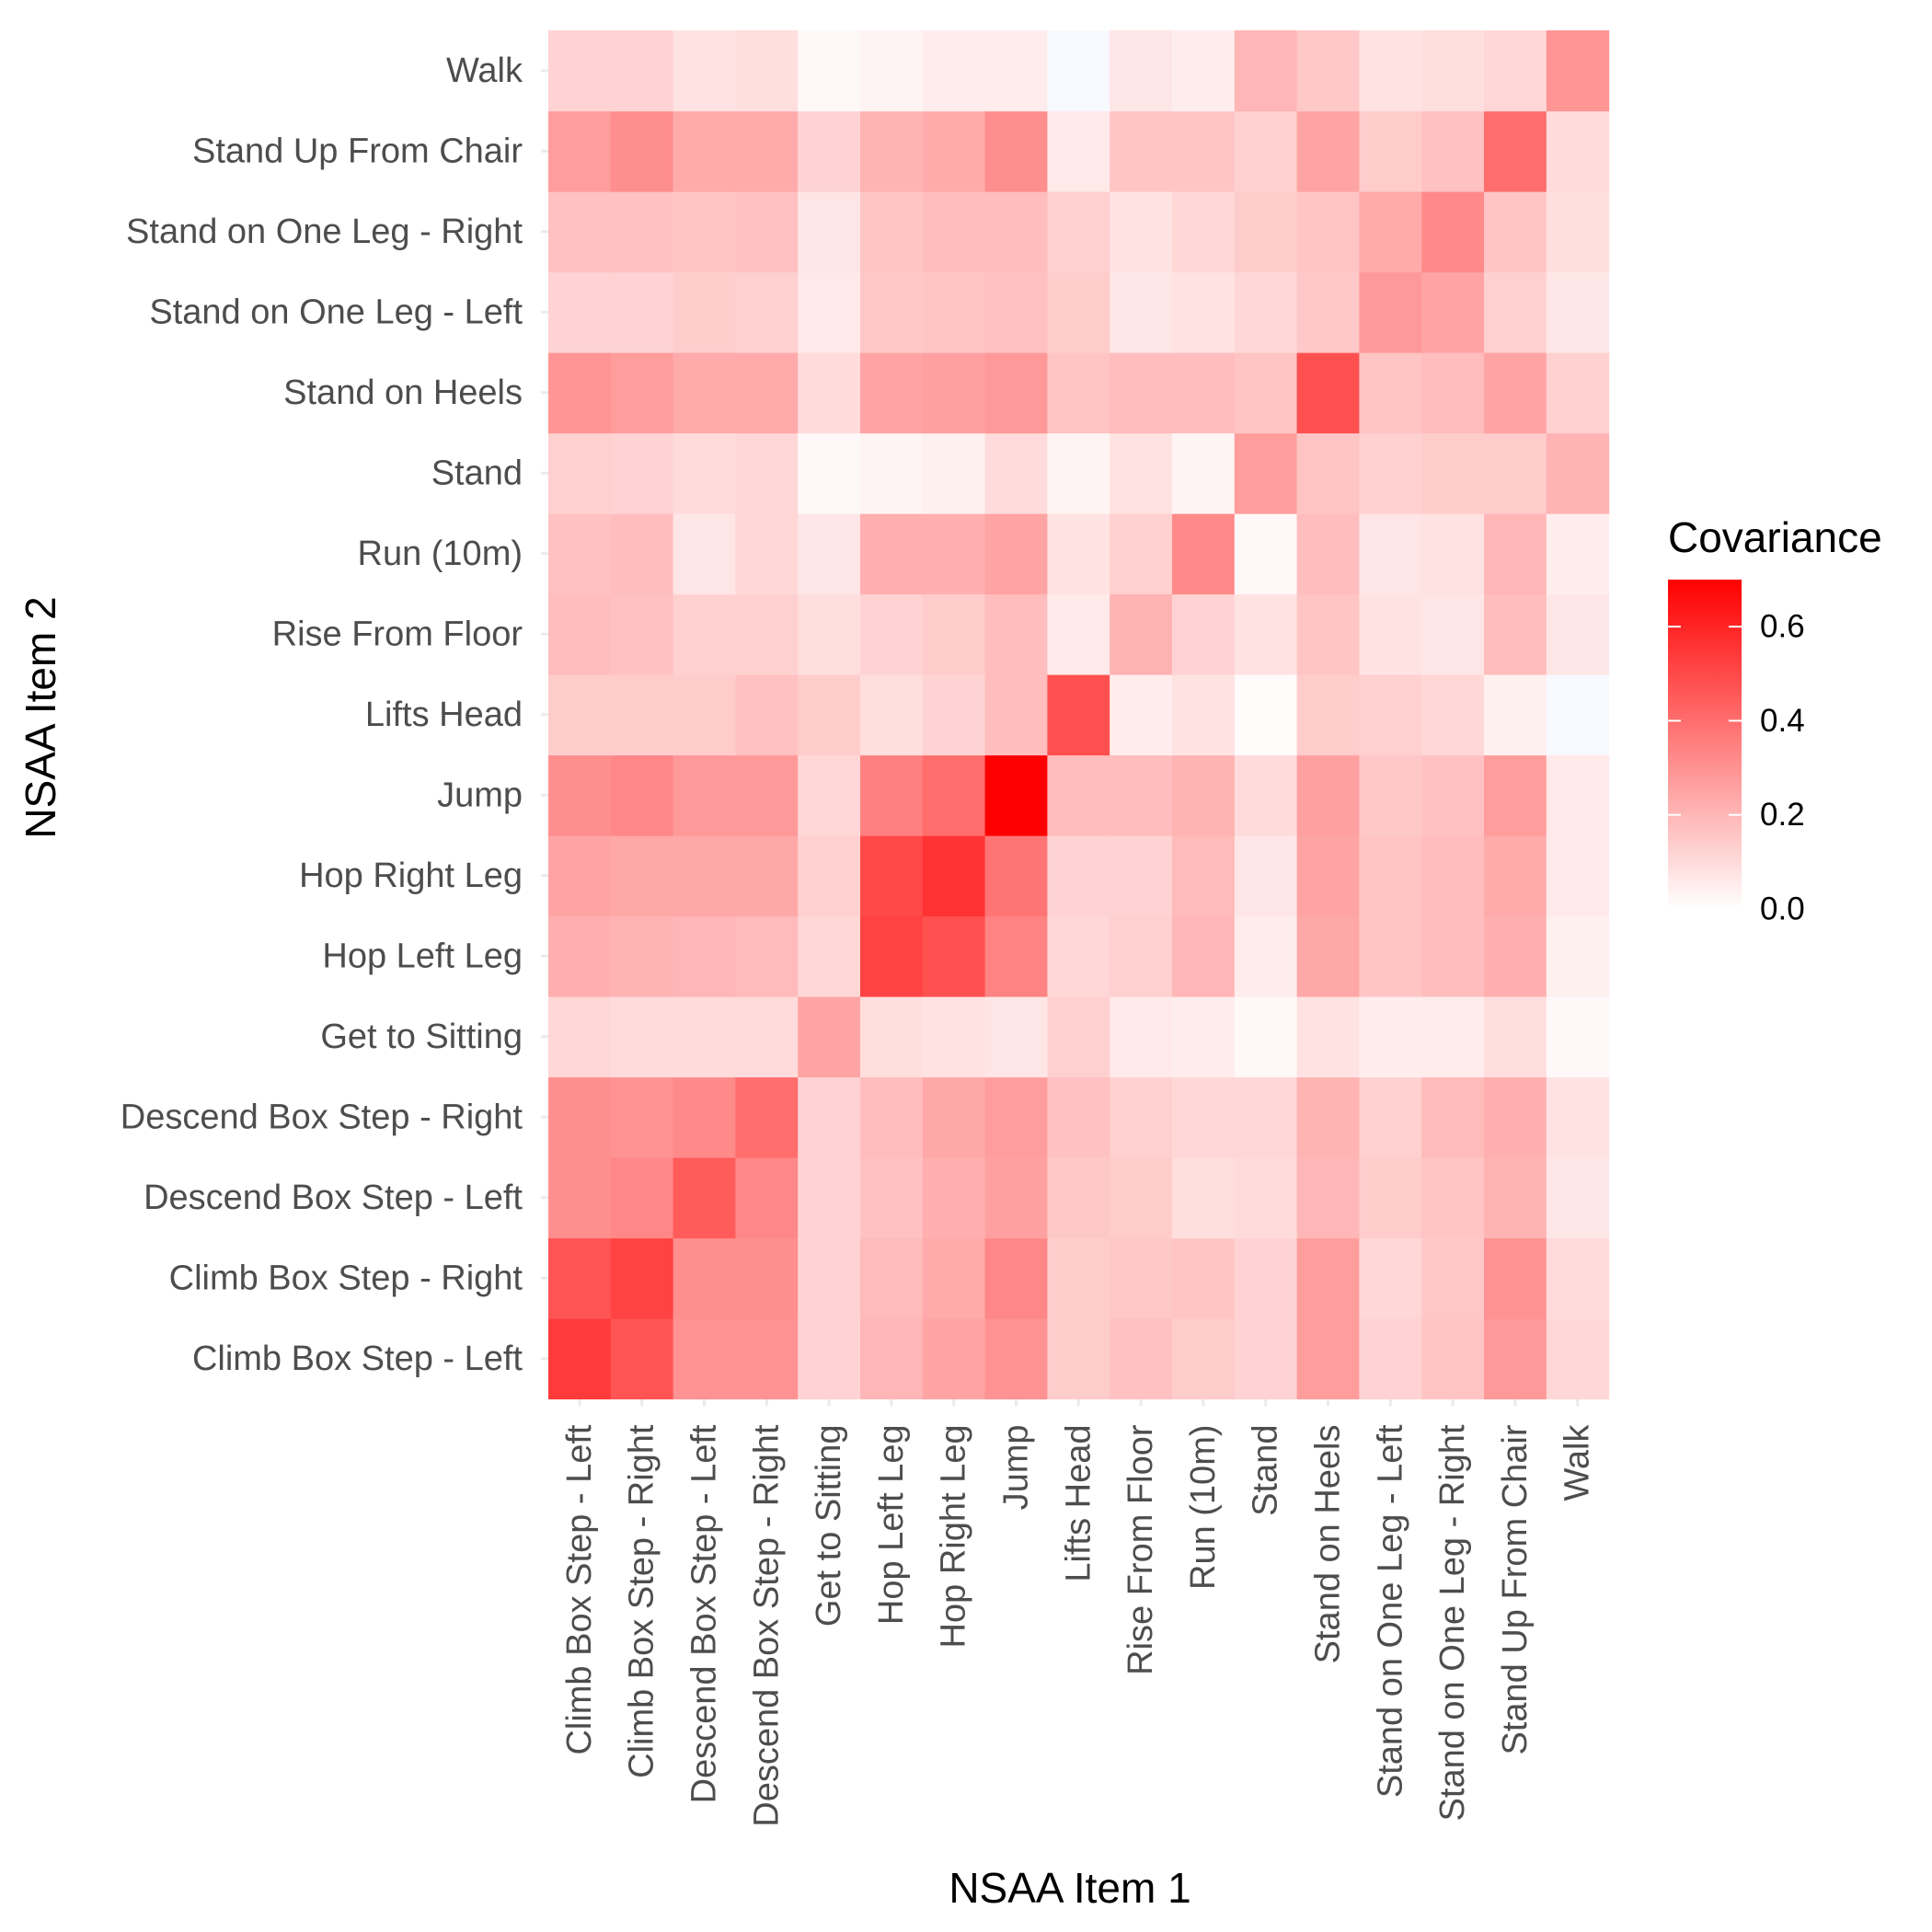  I want to click on y-tick-label: Hop Right Leg, so click(411, 876).